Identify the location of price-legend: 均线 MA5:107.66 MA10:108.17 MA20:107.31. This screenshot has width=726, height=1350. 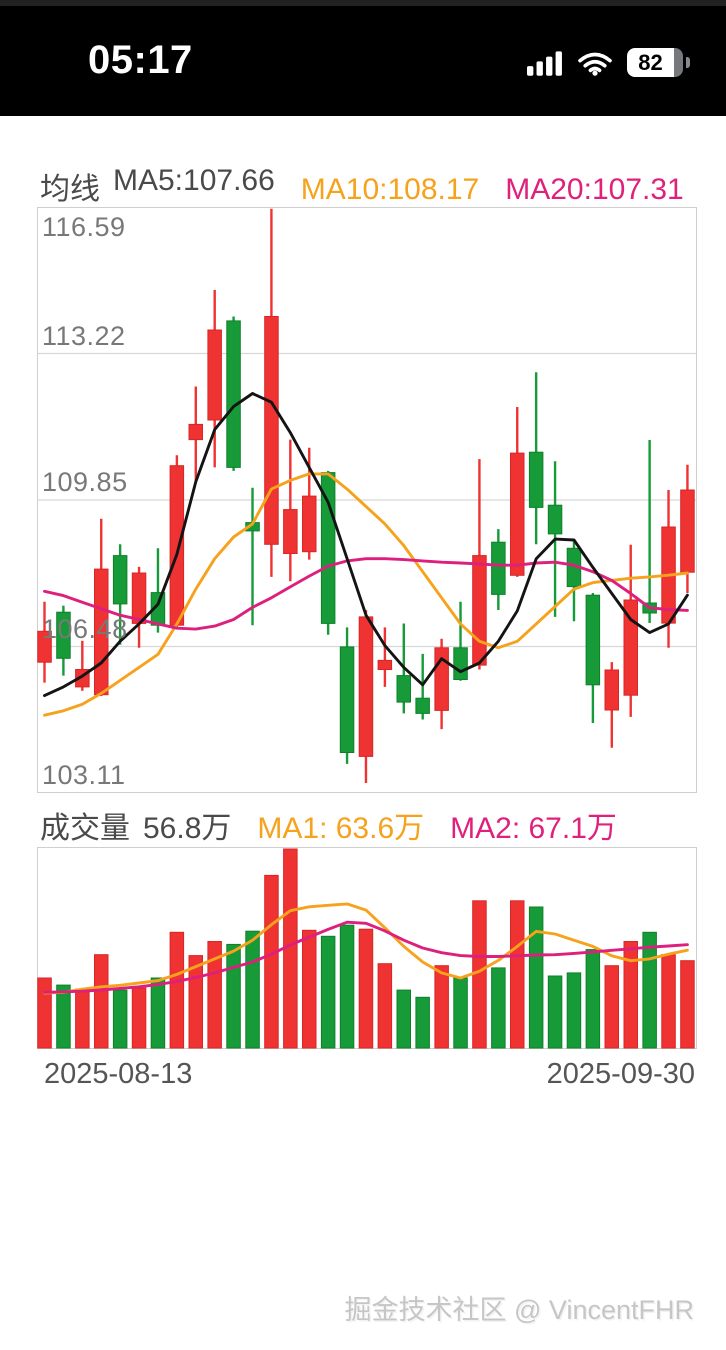
(362, 186).